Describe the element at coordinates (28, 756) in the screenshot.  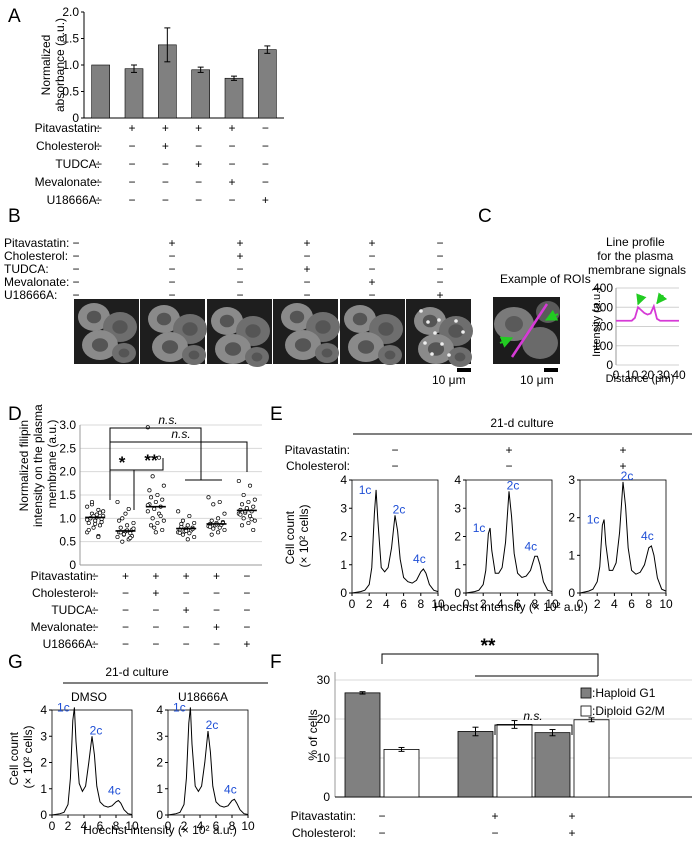
I see `hist-ylabel-2: (× 10² cells)` at that location.